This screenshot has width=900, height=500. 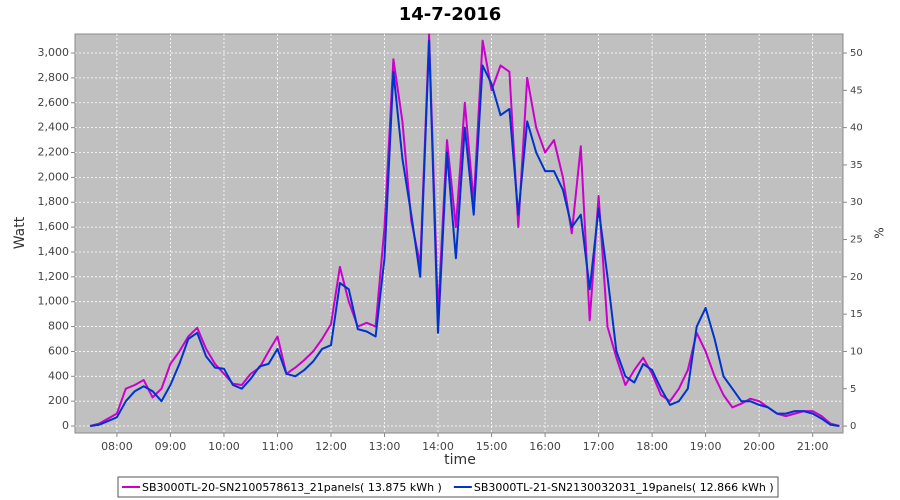 I want to click on y2-tick-label: 5, so click(x=853, y=389).